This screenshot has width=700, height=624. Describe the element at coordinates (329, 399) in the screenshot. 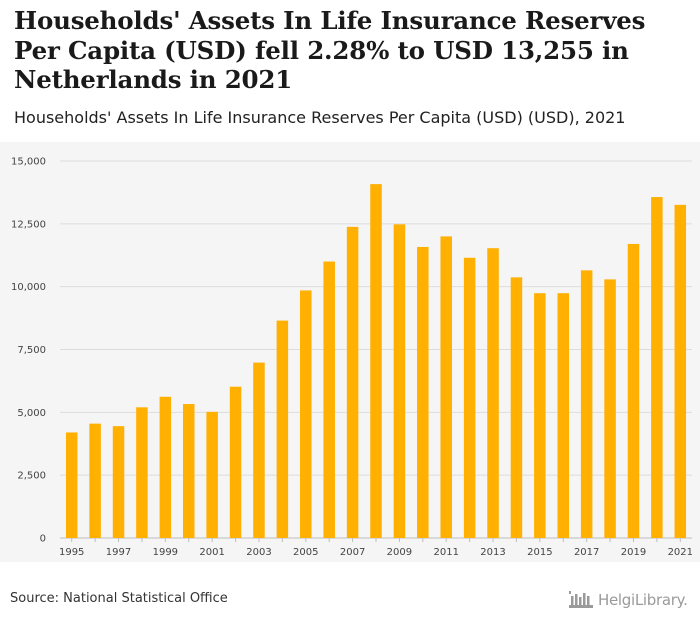

I see `bar-2006` at that location.